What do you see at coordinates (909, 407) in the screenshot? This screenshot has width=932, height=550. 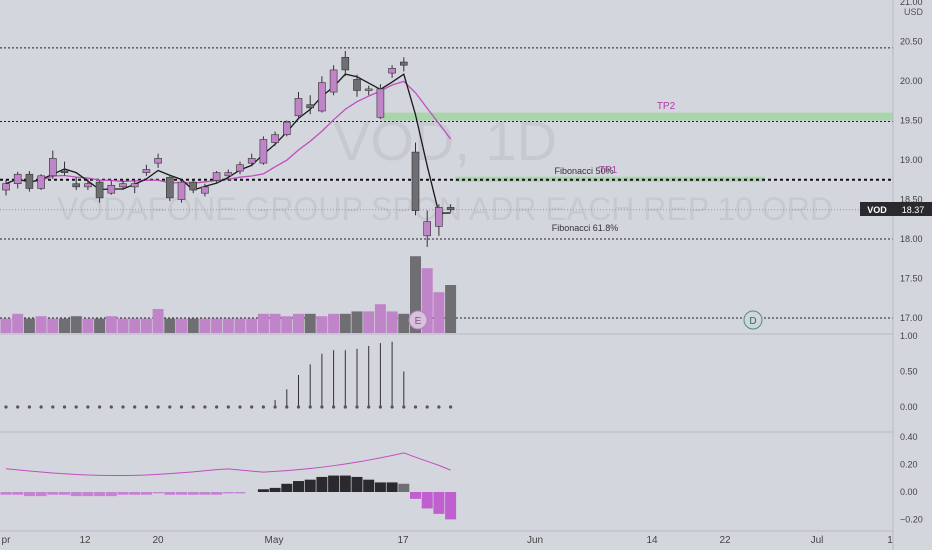 I see `indicator1-tick-label: 0.00` at bounding box center [909, 407].